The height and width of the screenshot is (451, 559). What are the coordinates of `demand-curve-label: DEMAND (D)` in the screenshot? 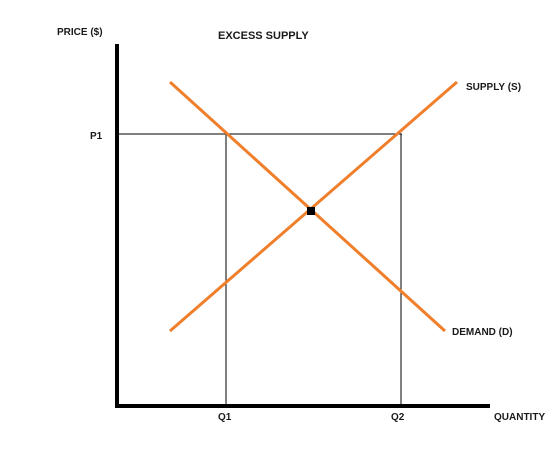 It's located at (482, 332).